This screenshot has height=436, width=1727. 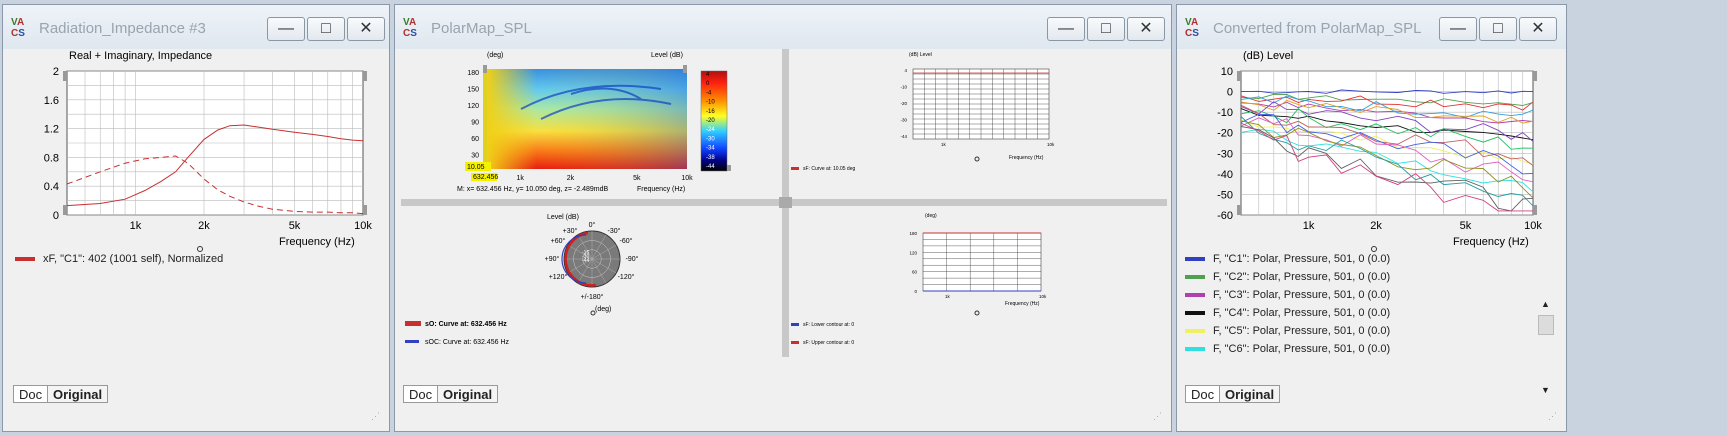 What do you see at coordinates (317, 242) in the screenshot?
I see `x-axis-label: Frequency (Hz)` at bounding box center [317, 242].